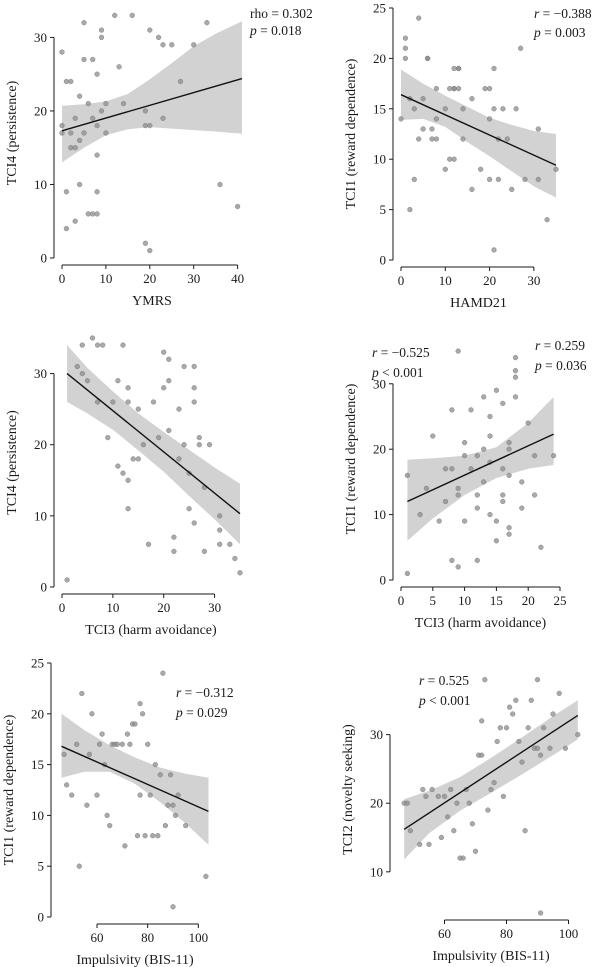  I want to click on y-axis-label: TCI1 (reward dependence), so click(351, 133).